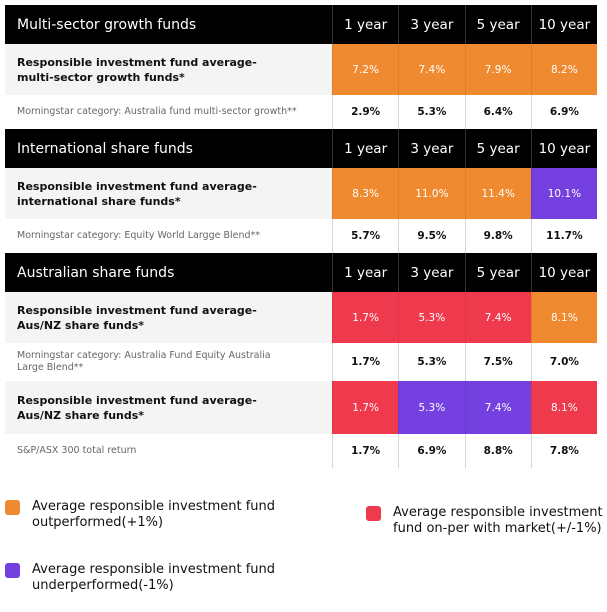 The image size is (607, 612). I want to click on value-cell: 7.2%, so click(365, 69).